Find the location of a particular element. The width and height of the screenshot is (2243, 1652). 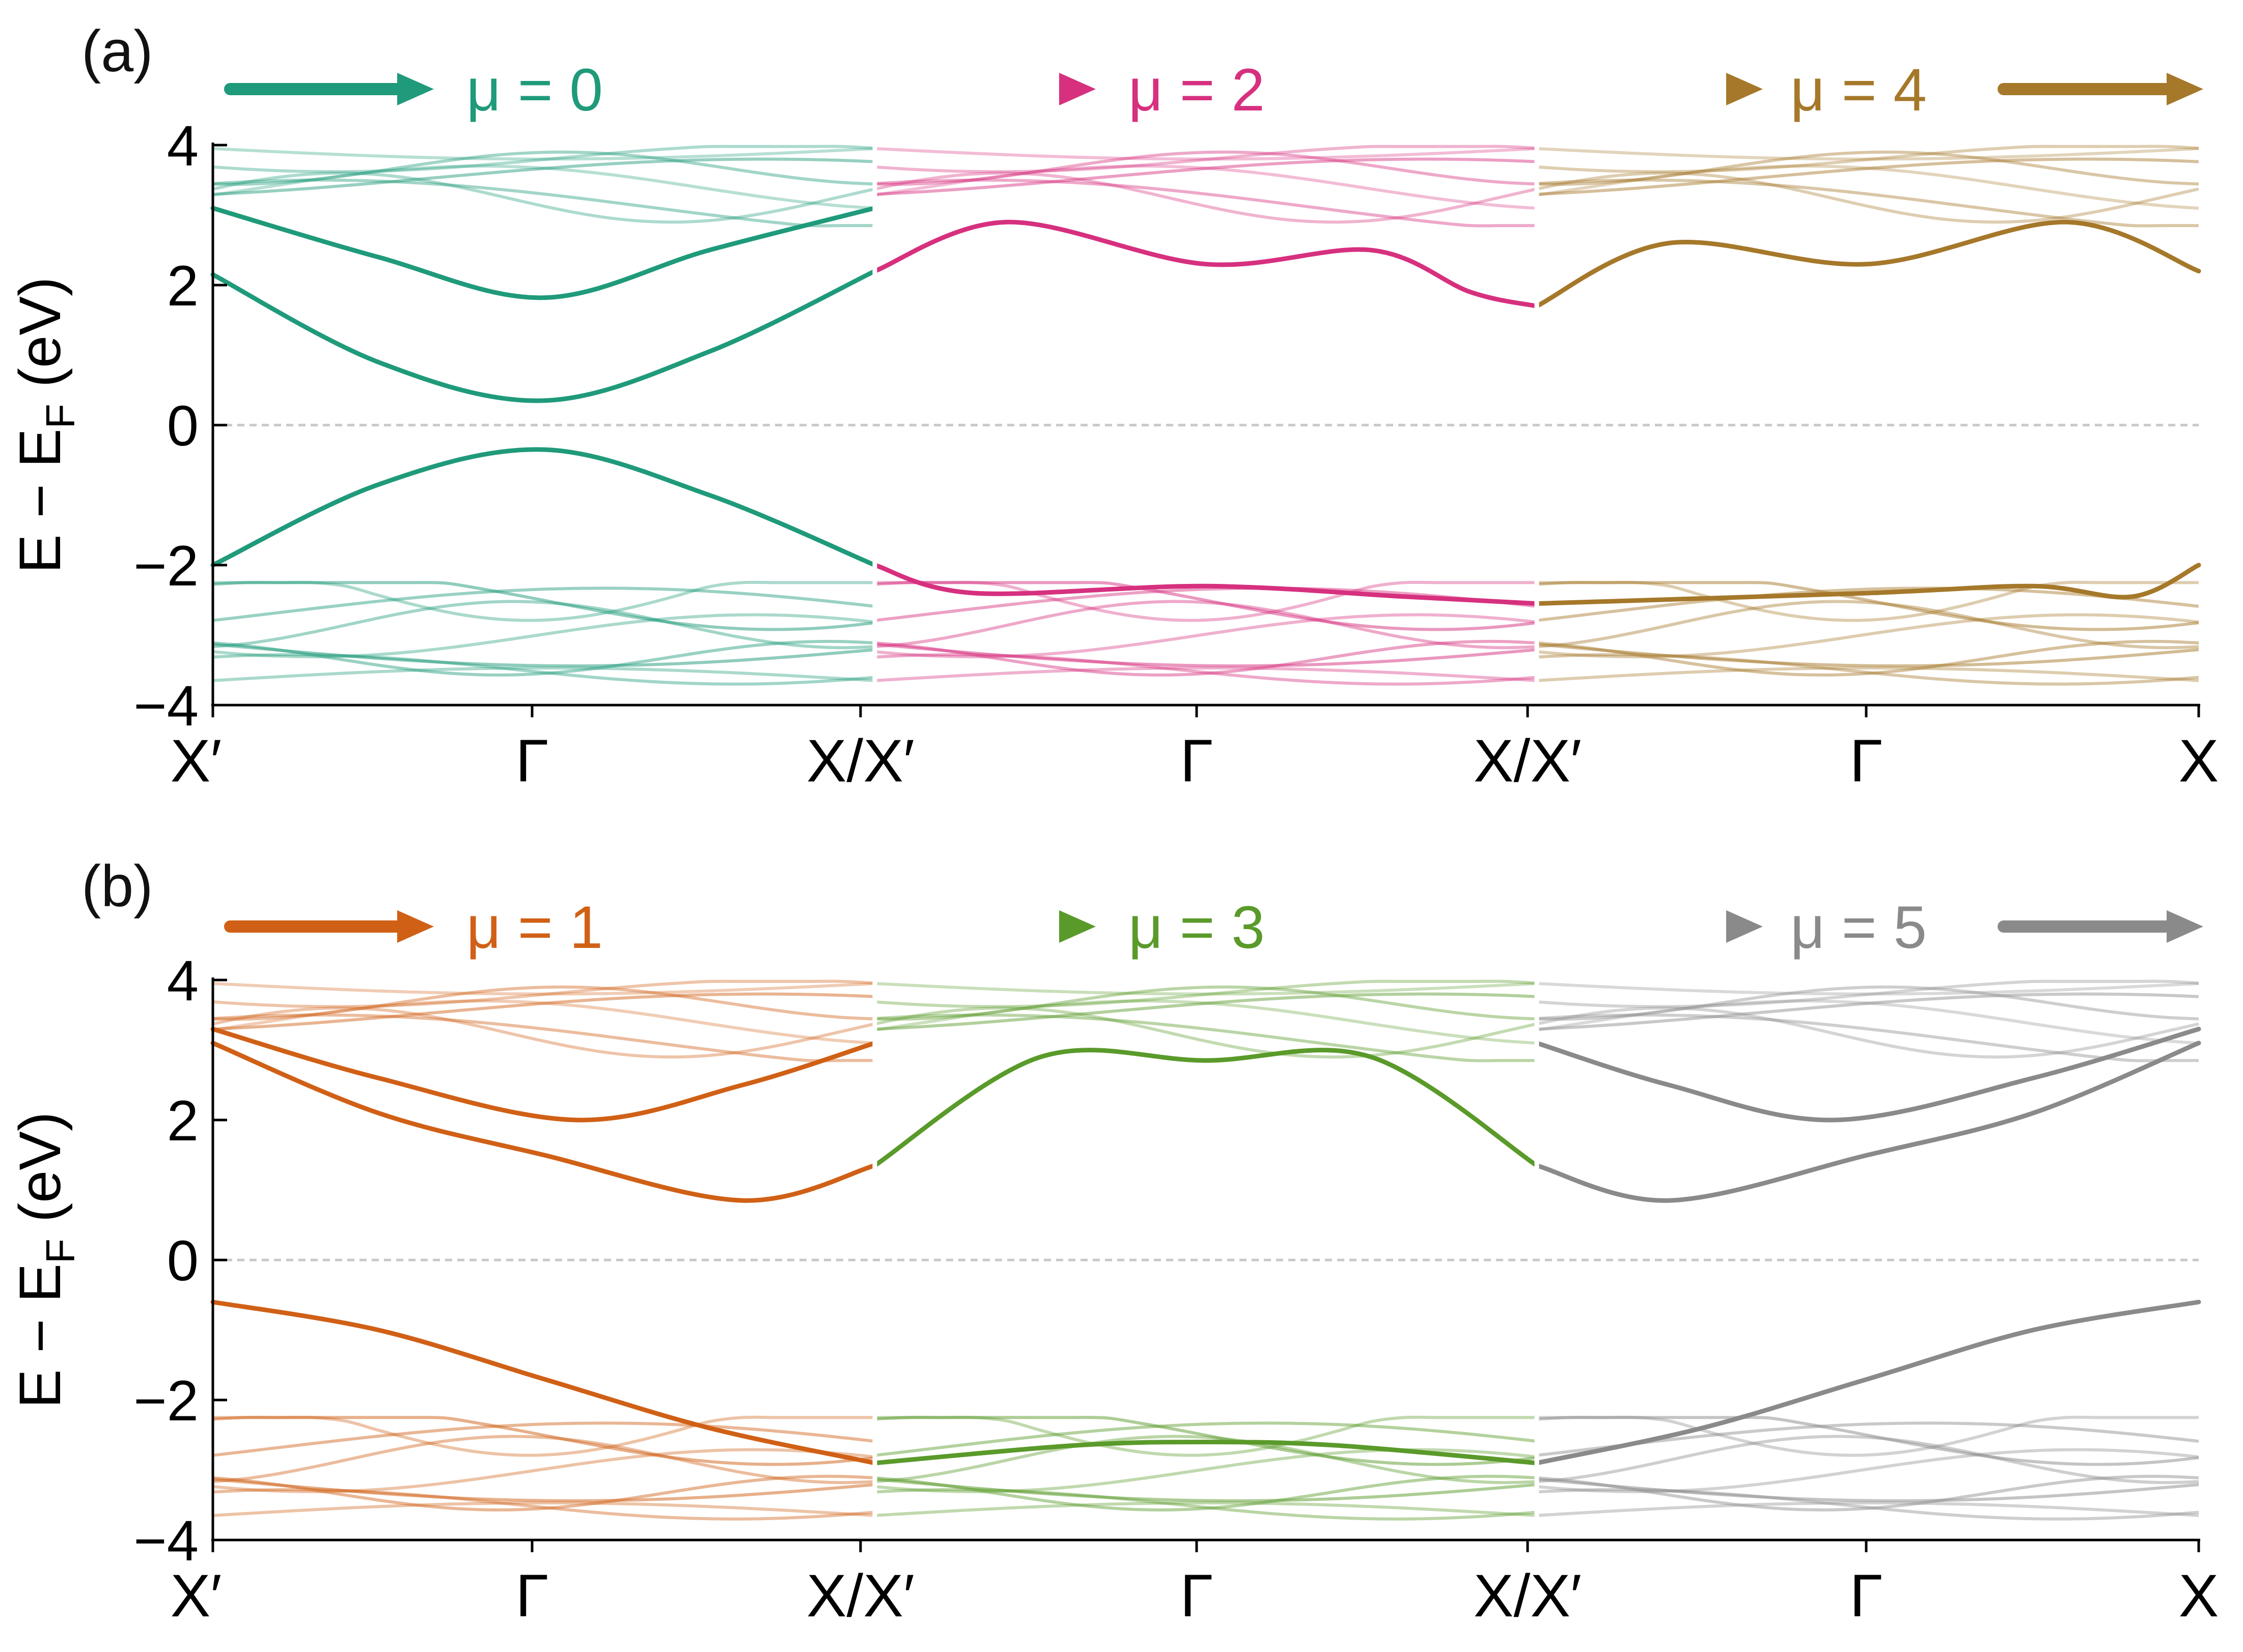

x-tick-label: X is located at coordinates (2199, 761).